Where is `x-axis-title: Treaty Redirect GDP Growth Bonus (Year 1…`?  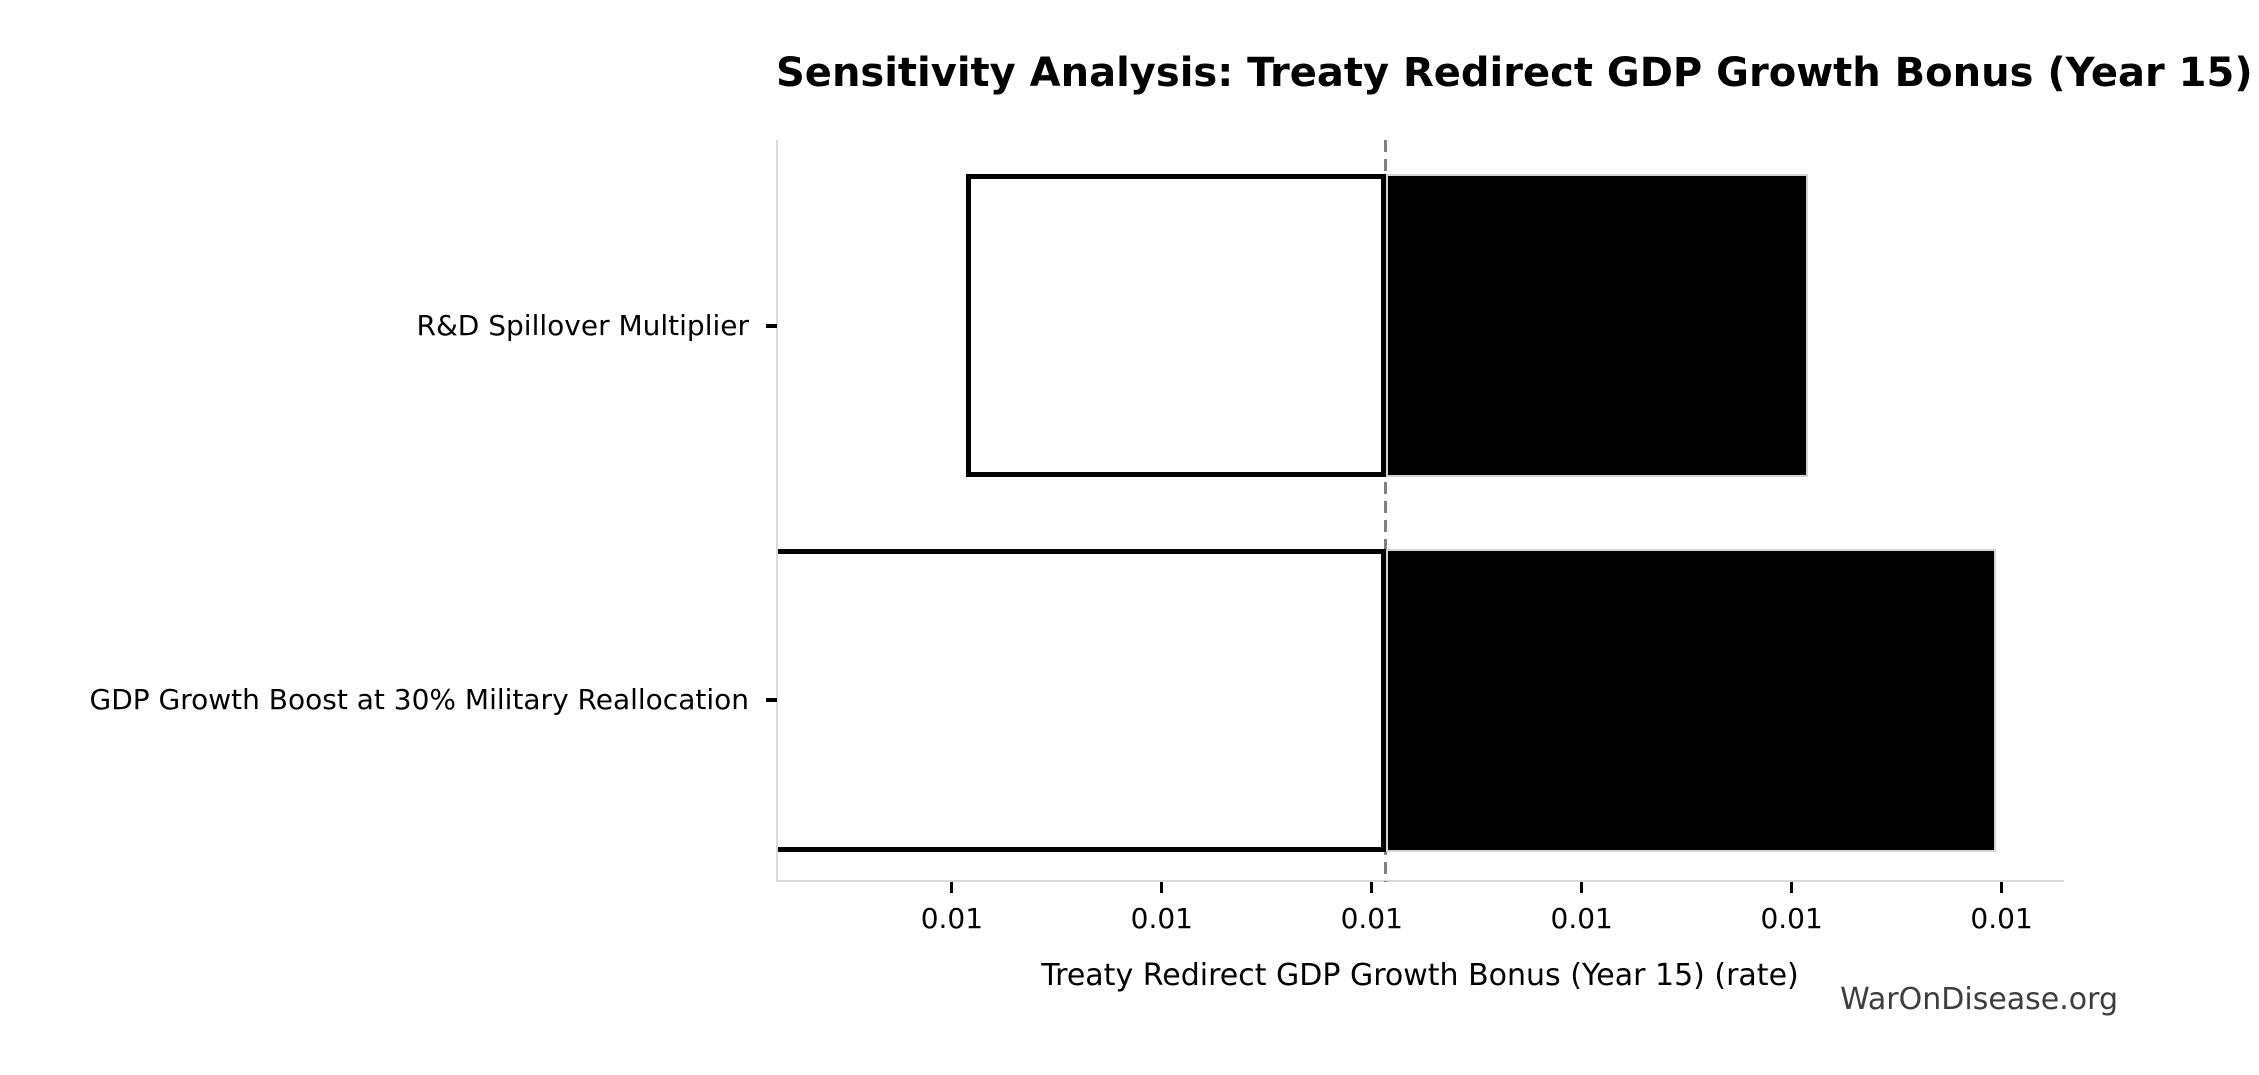 x-axis-title: Treaty Redirect GDP Growth Bonus (Year 1… is located at coordinates (1420, 975).